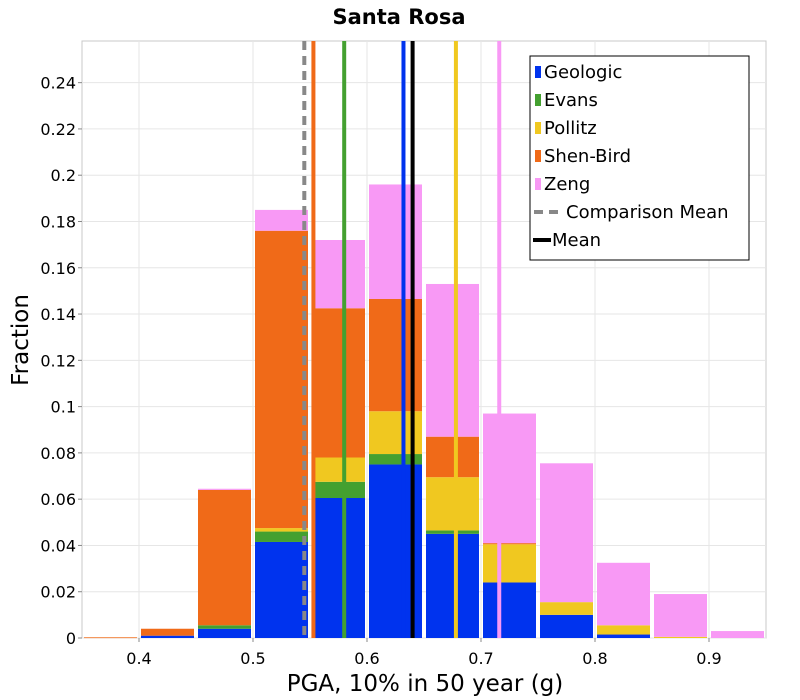  Describe the element at coordinates (58, 83) in the screenshot. I see `y-tick-label: 0.24` at that location.